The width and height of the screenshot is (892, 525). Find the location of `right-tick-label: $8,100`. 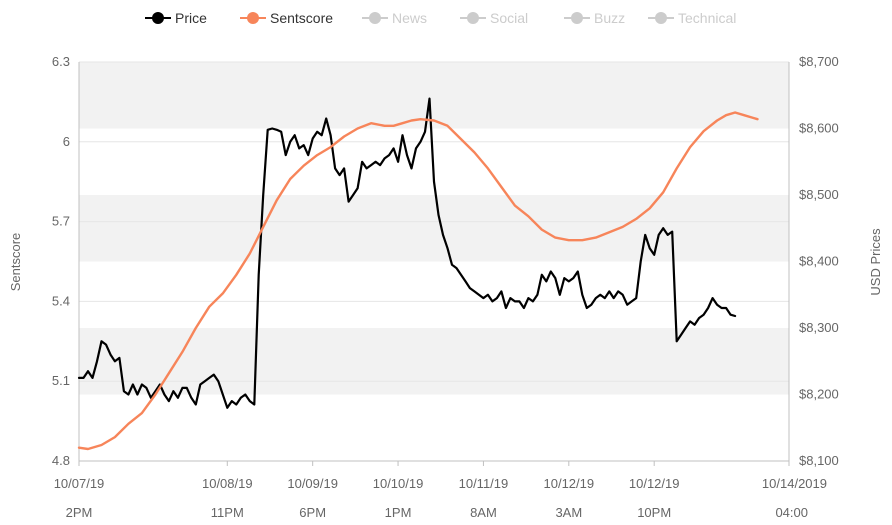

right-tick-label: $8,100 is located at coordinates (819, 460).